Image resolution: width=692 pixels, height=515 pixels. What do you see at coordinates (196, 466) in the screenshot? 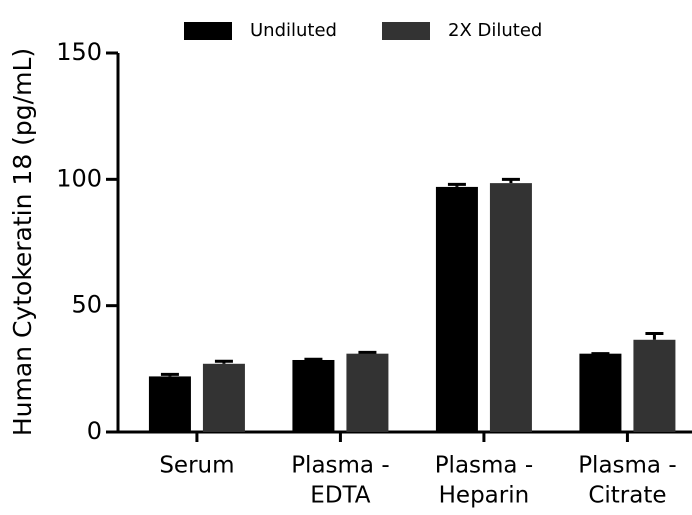
I see `x-tick-label: Serum` at bounding box center [196, 466].